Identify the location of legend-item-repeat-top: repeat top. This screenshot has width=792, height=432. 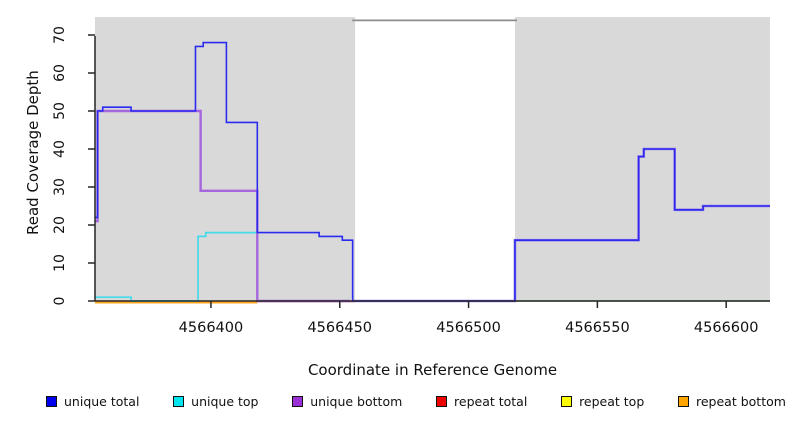
(602, 401).